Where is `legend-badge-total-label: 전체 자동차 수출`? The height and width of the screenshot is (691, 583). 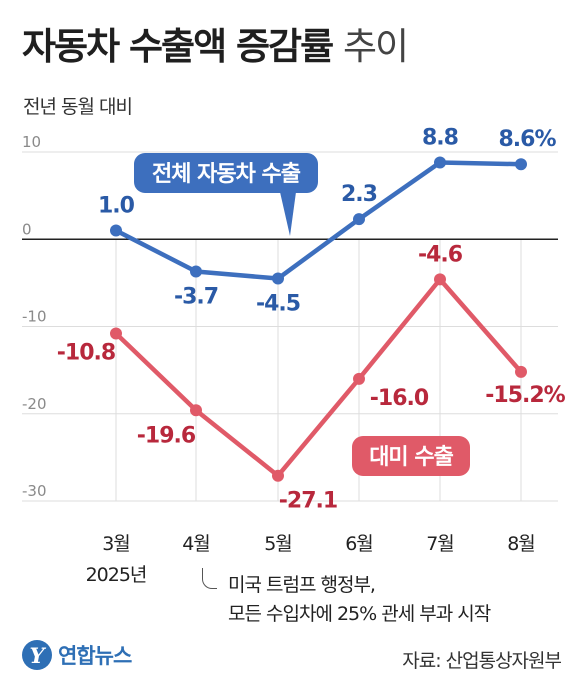
legend-badge-total-label: 전체 자동차 수출 is located at coordinates (226, 174).